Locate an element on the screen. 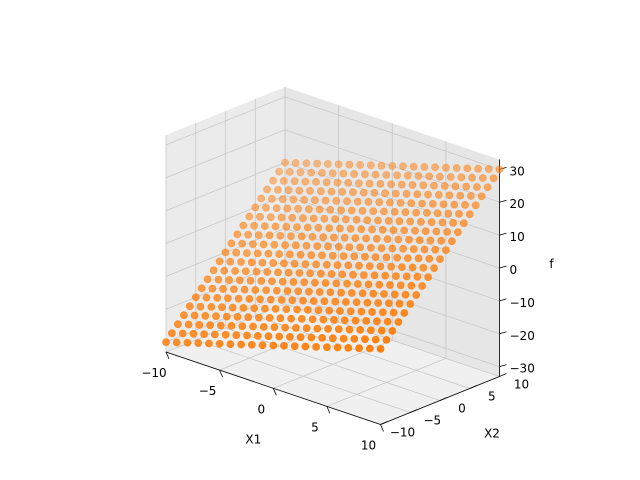 The image size is (640, 480). z-tick-label: 20 is located at coordinates (517, 204).